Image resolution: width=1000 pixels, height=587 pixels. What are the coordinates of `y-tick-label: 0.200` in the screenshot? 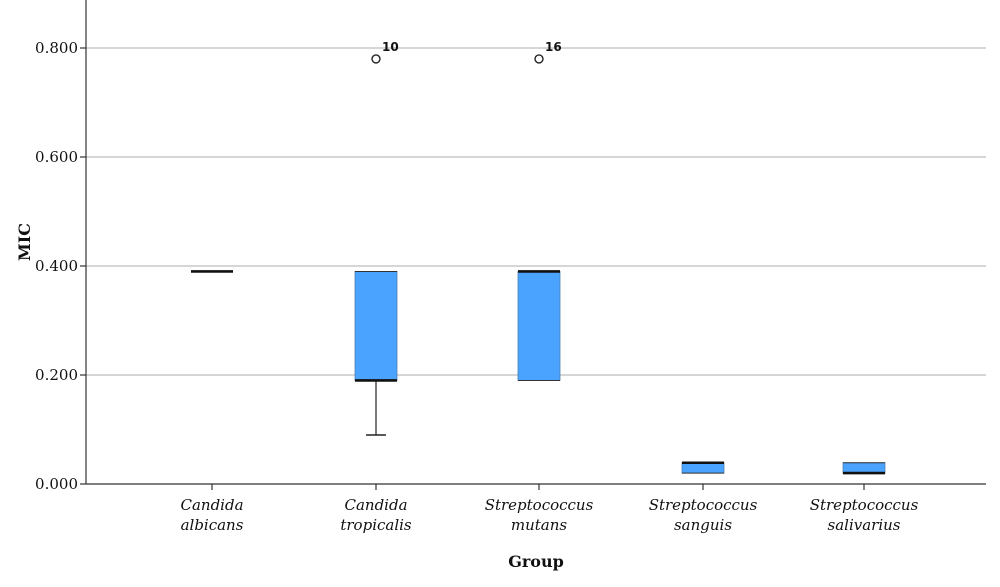 It's located at (56, 375).